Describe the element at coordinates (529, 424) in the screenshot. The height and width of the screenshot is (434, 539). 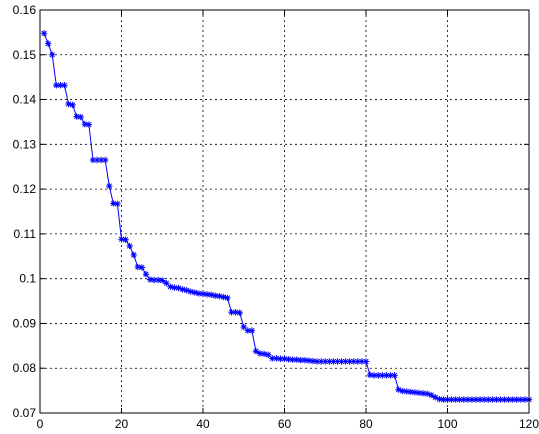
I see `x-tick-label: 120` at that location.